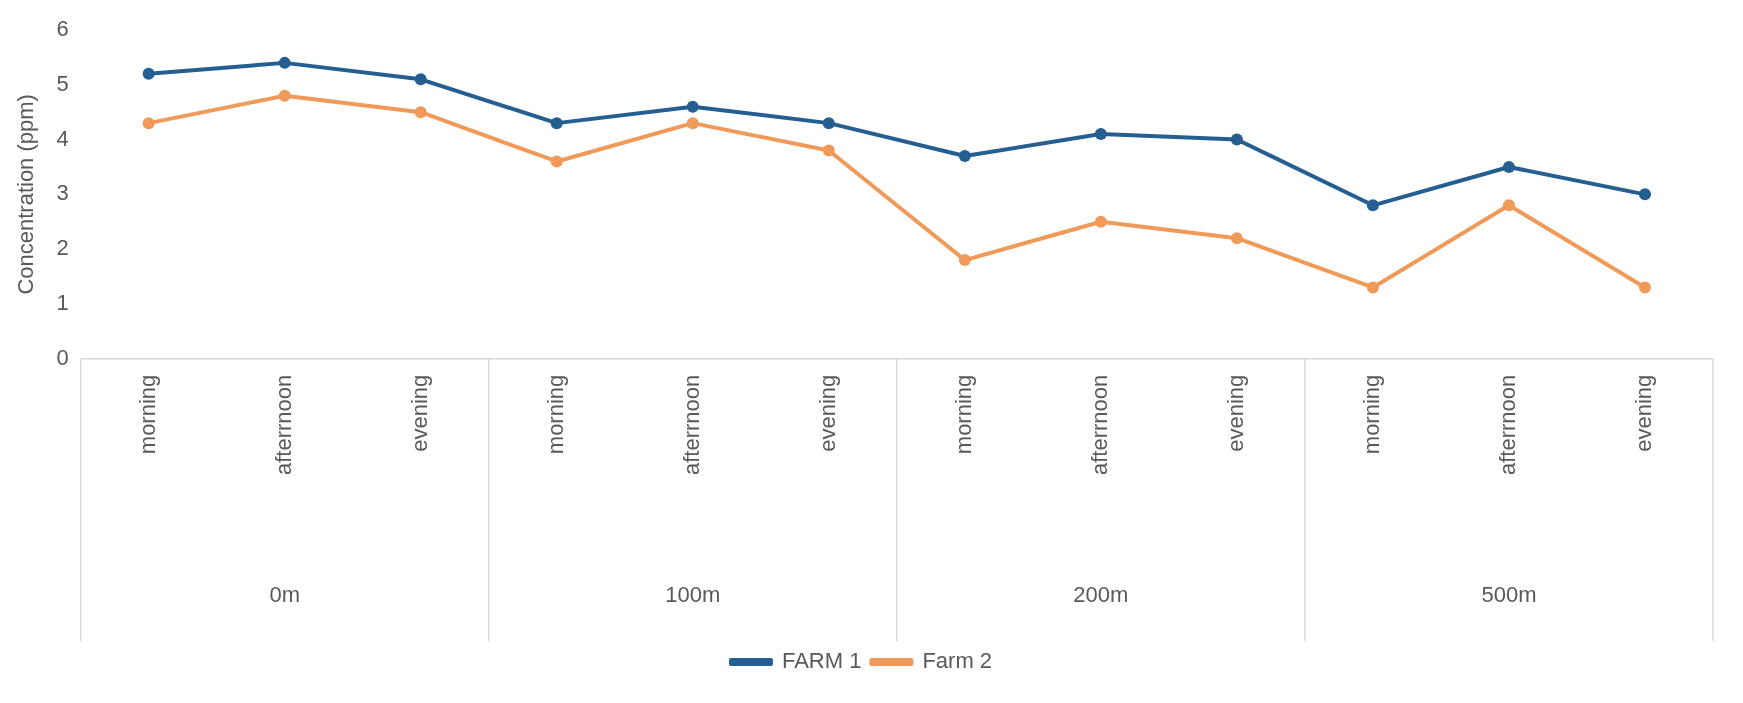 The height and width of the screenshot is (703, 1743). What do you see at coordinates (62, 29) in the screenshot?
I see `y-tick-label: 6` at bounding box center [62, 29].